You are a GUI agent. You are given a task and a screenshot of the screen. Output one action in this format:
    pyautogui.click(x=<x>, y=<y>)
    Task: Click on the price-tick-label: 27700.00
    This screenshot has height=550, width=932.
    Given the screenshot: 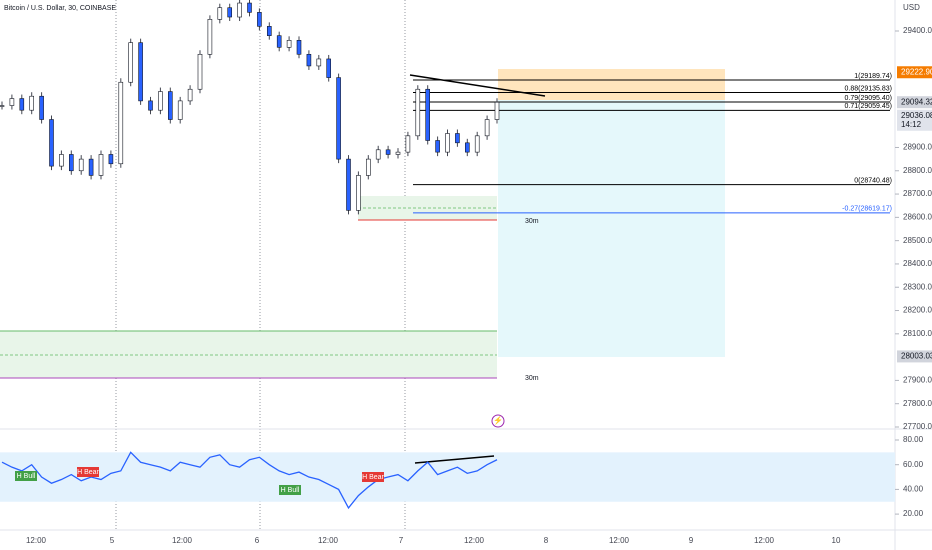 What is the action you would take?
    pyautogui.click(x=917, y=426)
    